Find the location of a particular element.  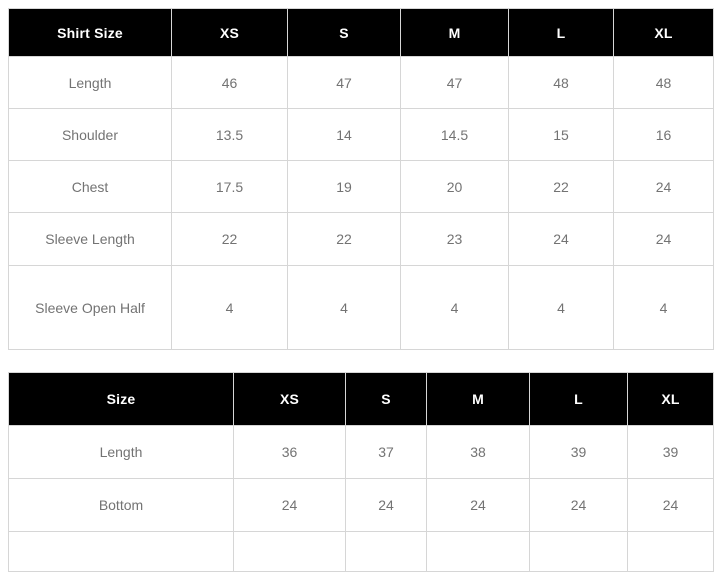

header-row: Size XS S M L XL is located at coordinates (361, 399).